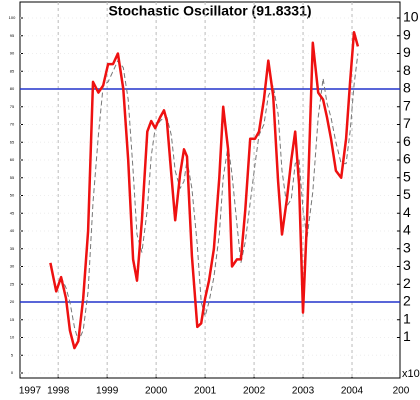 The image size is (420, 400). What do you see at coordinates (156, 391) in the screenshot?
I see `x-tick-label: 2000` at bounding box center [156, 391].